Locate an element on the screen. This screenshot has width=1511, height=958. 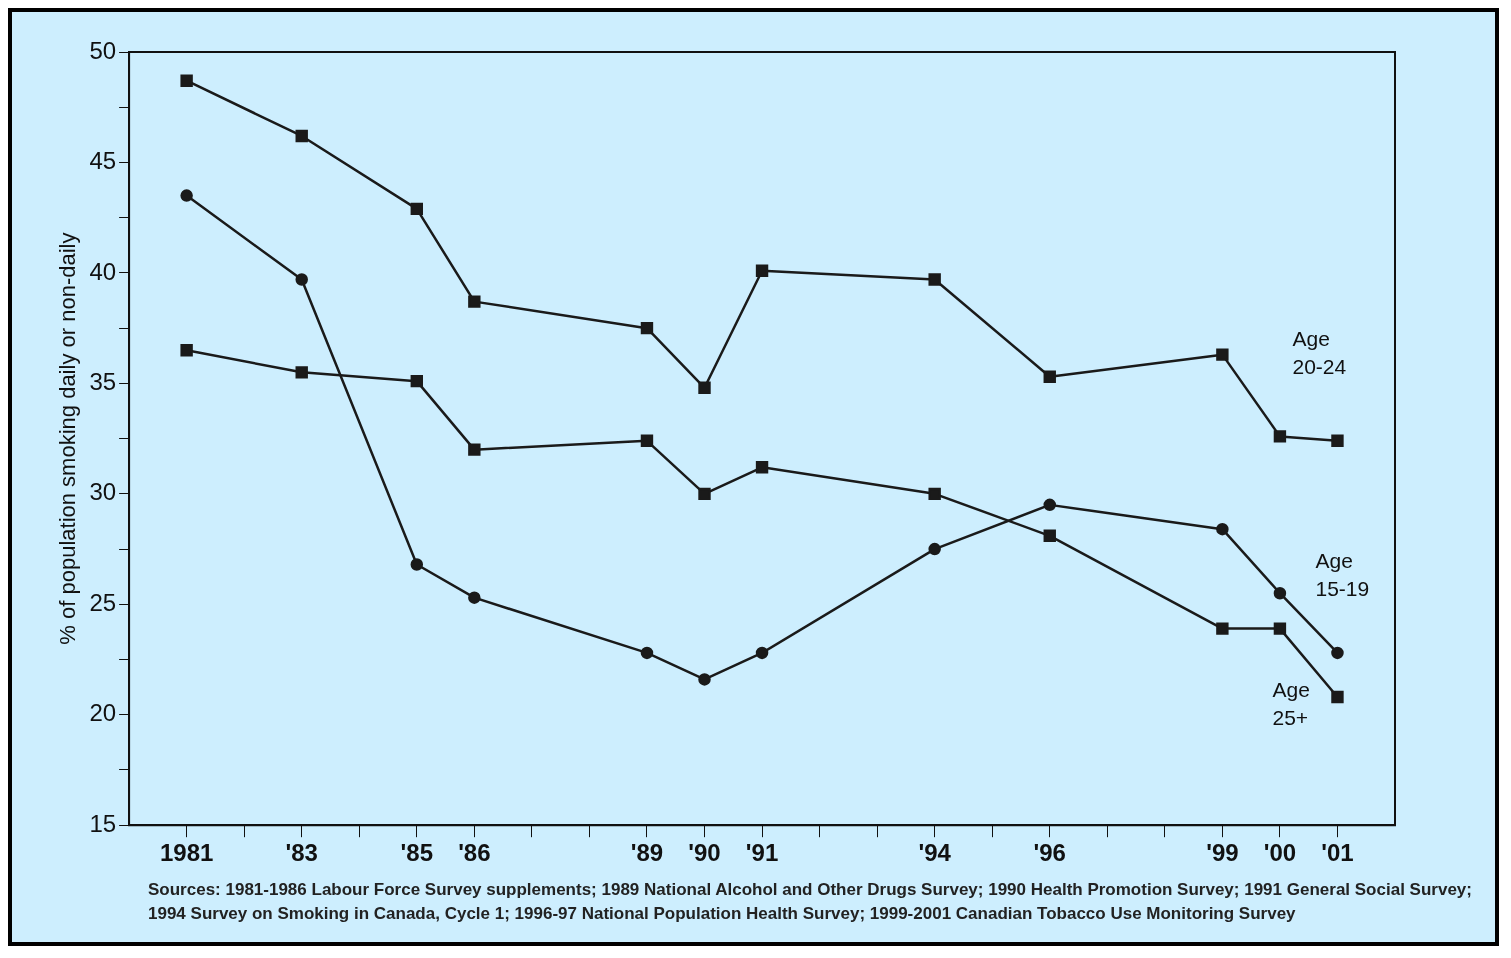
text: Age 20-24 is located at coordinates (1319, 352).